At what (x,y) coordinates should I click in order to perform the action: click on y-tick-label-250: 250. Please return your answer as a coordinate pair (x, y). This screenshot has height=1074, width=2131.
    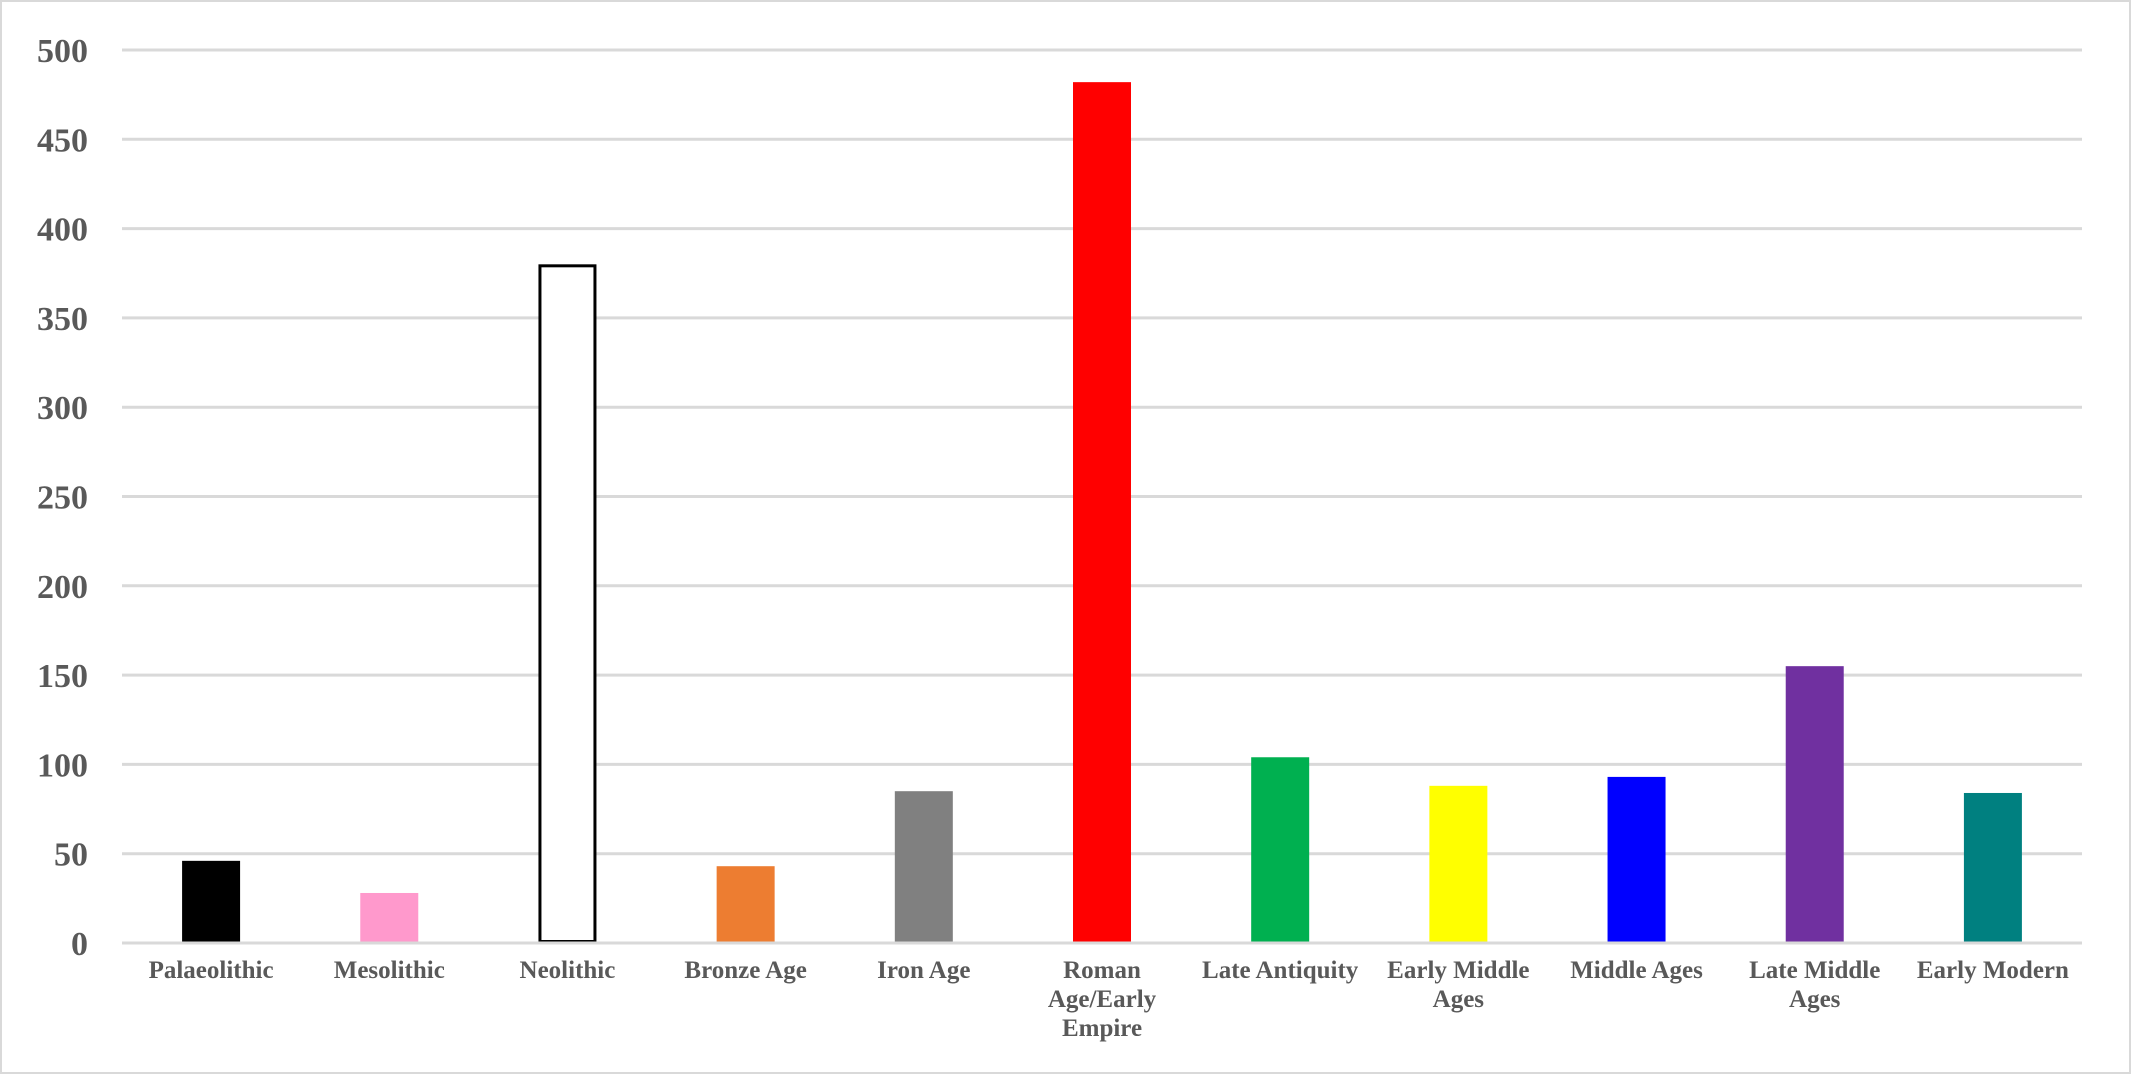
    Looking at the image, I should click on (62, 498).